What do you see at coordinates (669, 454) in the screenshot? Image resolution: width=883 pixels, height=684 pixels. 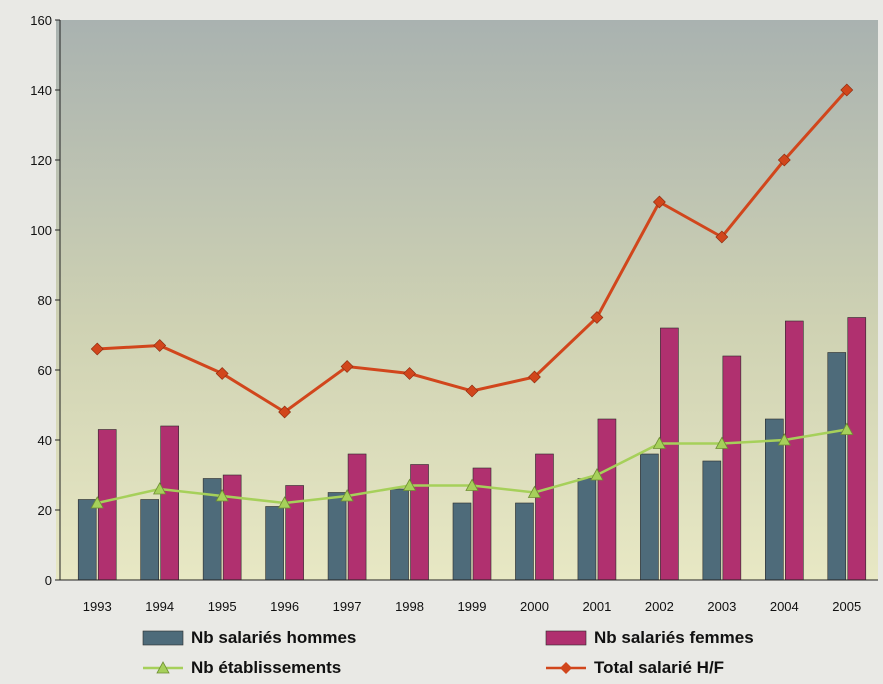 I see `bar-femmes-2002` at bounding box center [669, 454].